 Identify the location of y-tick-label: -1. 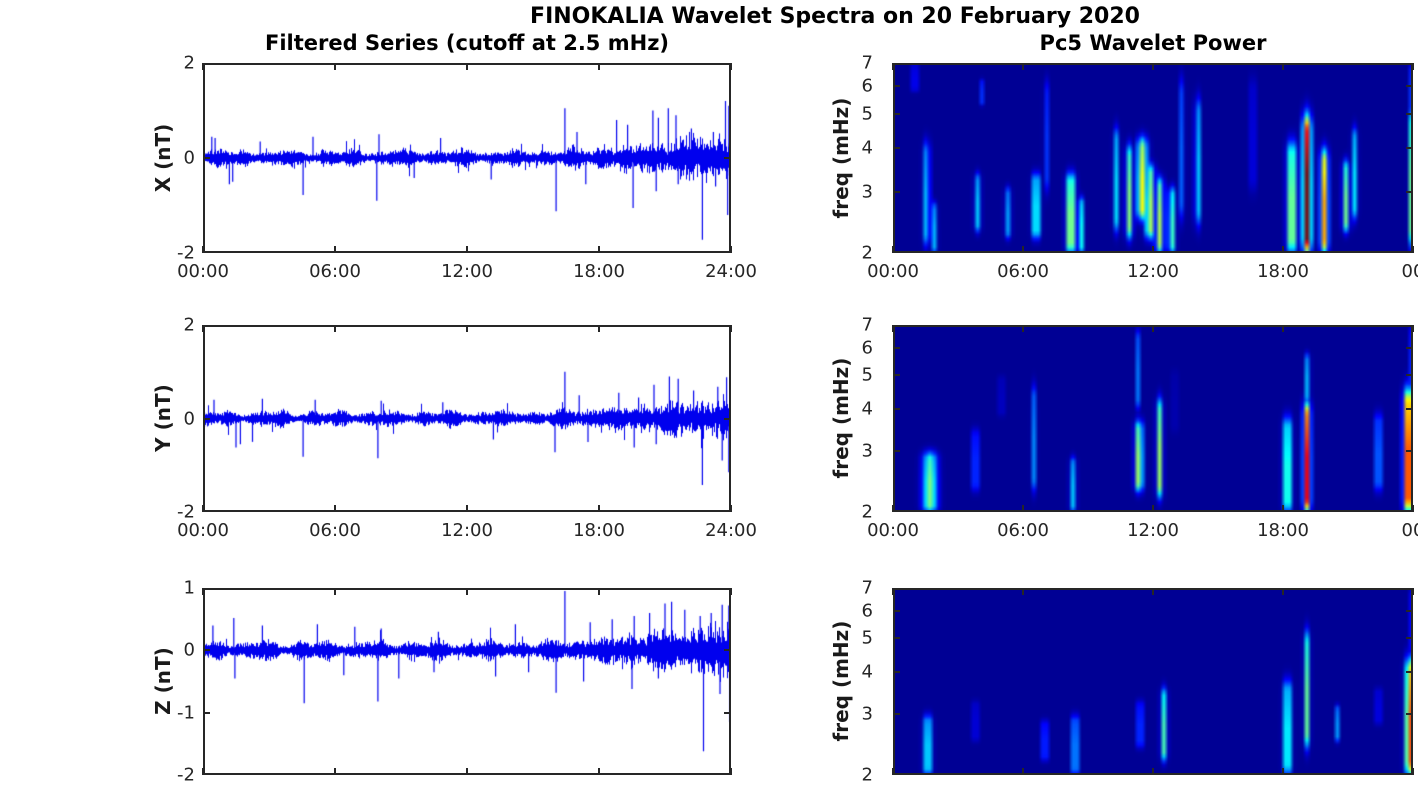
(186, 713).